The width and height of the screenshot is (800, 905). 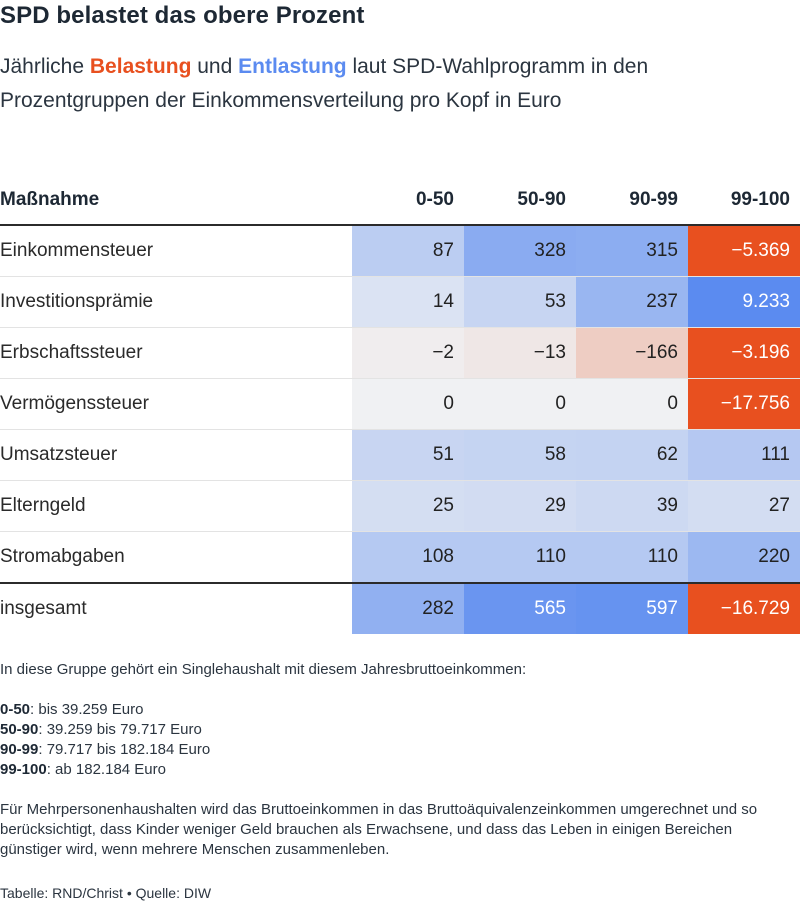 I want to click on group-key: 99-100, so click(x=23, y=769).